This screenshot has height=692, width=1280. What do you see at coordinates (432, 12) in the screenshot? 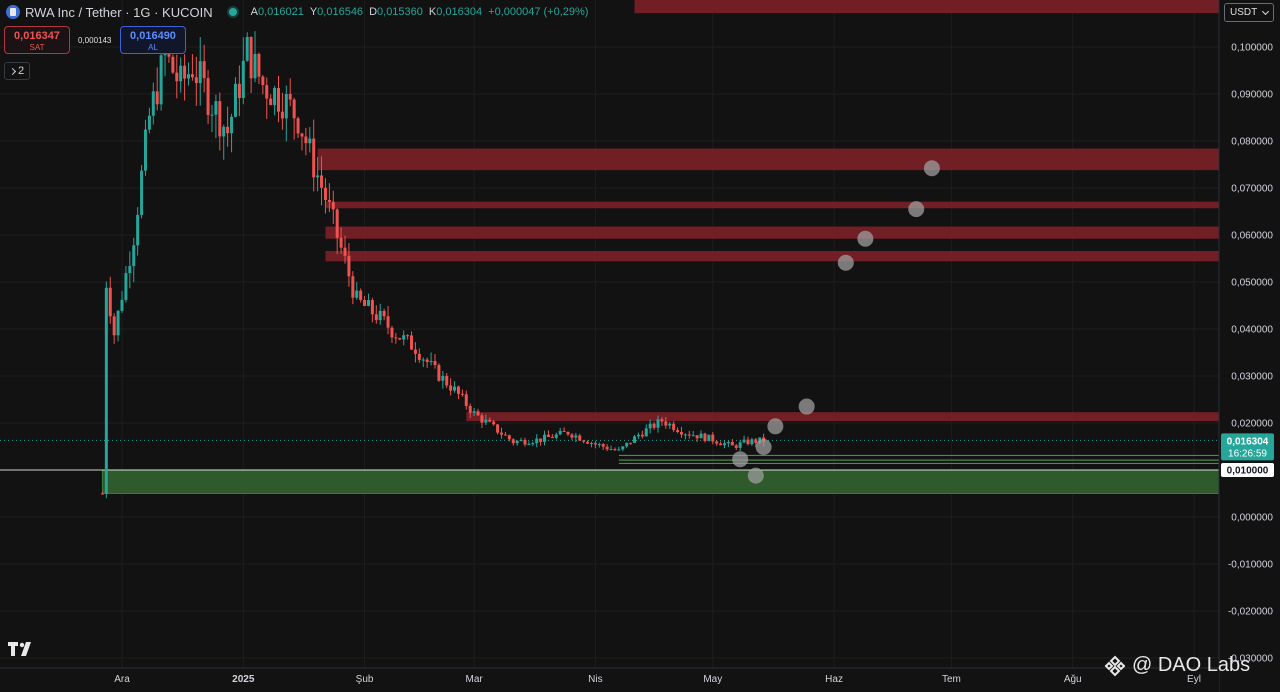
I see `ohlc-close-label: K` at bounding box center [432, 12].